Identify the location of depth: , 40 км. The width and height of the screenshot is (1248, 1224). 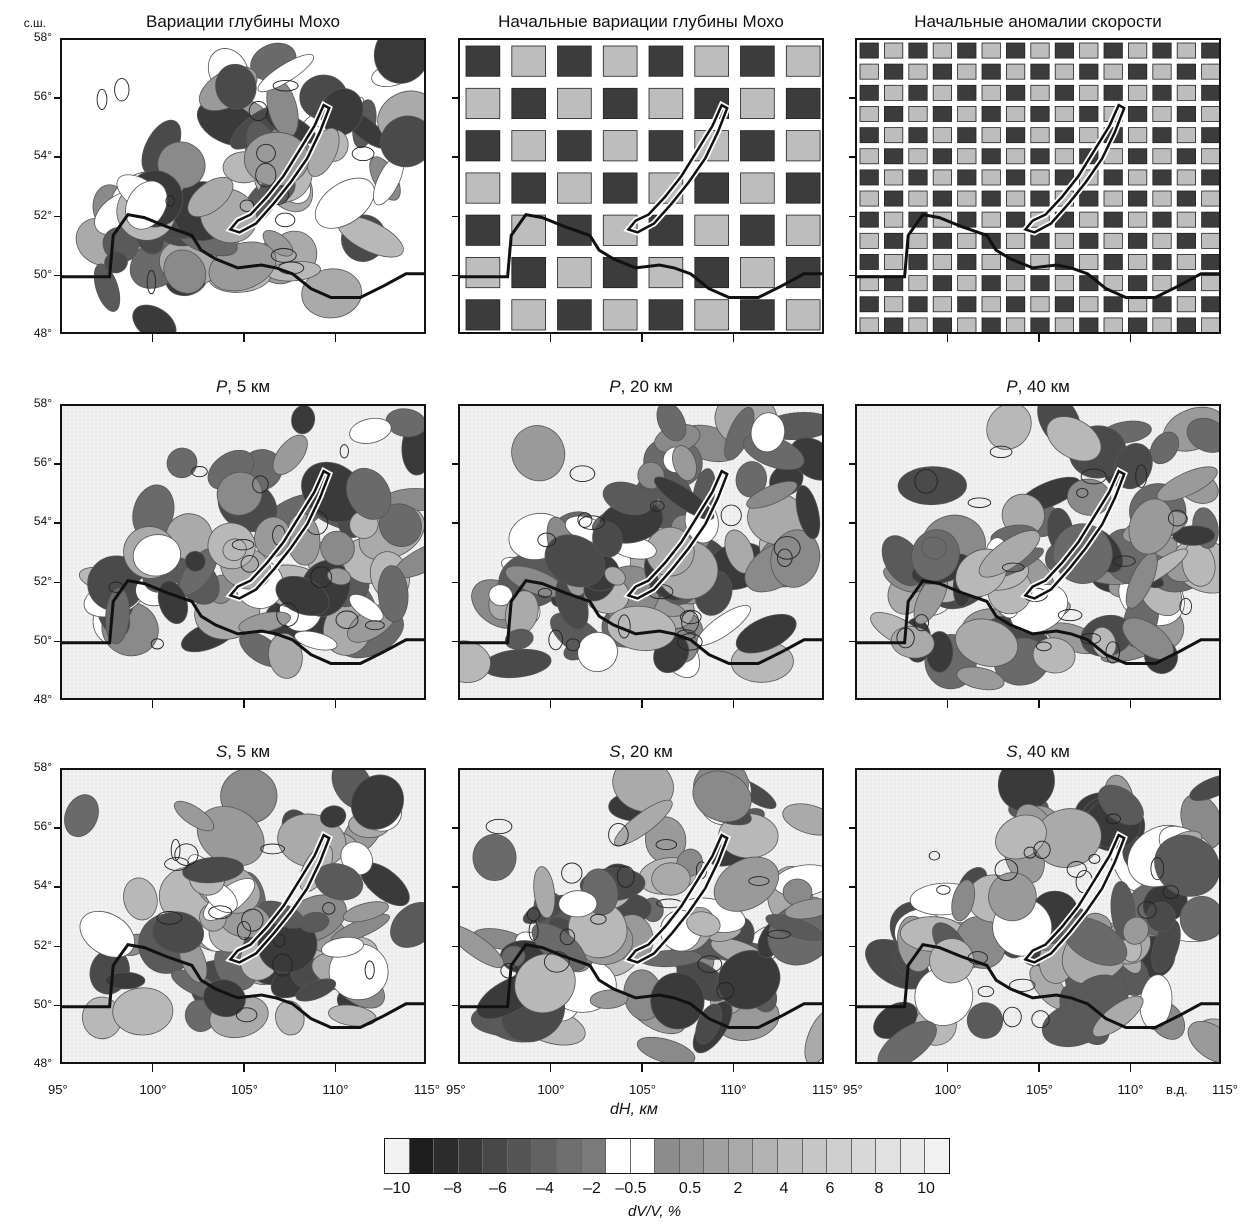
(1043, 386).